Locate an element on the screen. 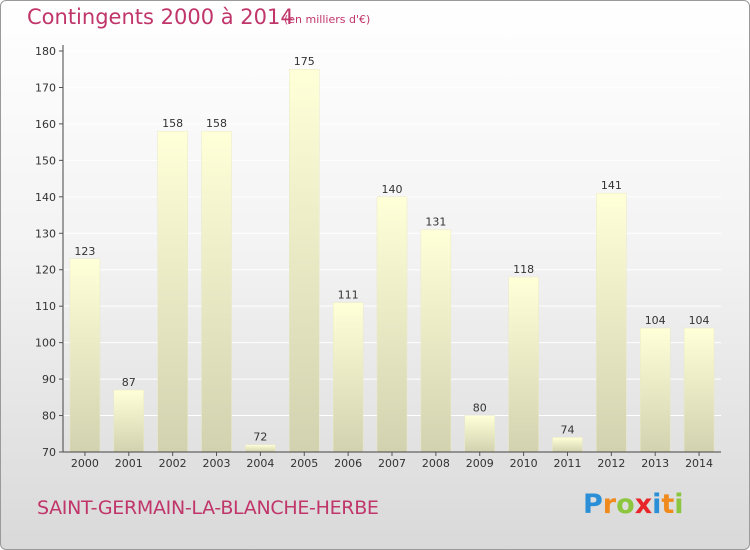 This screenshot has width=750, height=550. y-tick-label: 120 is located at coordinates (45, 270).